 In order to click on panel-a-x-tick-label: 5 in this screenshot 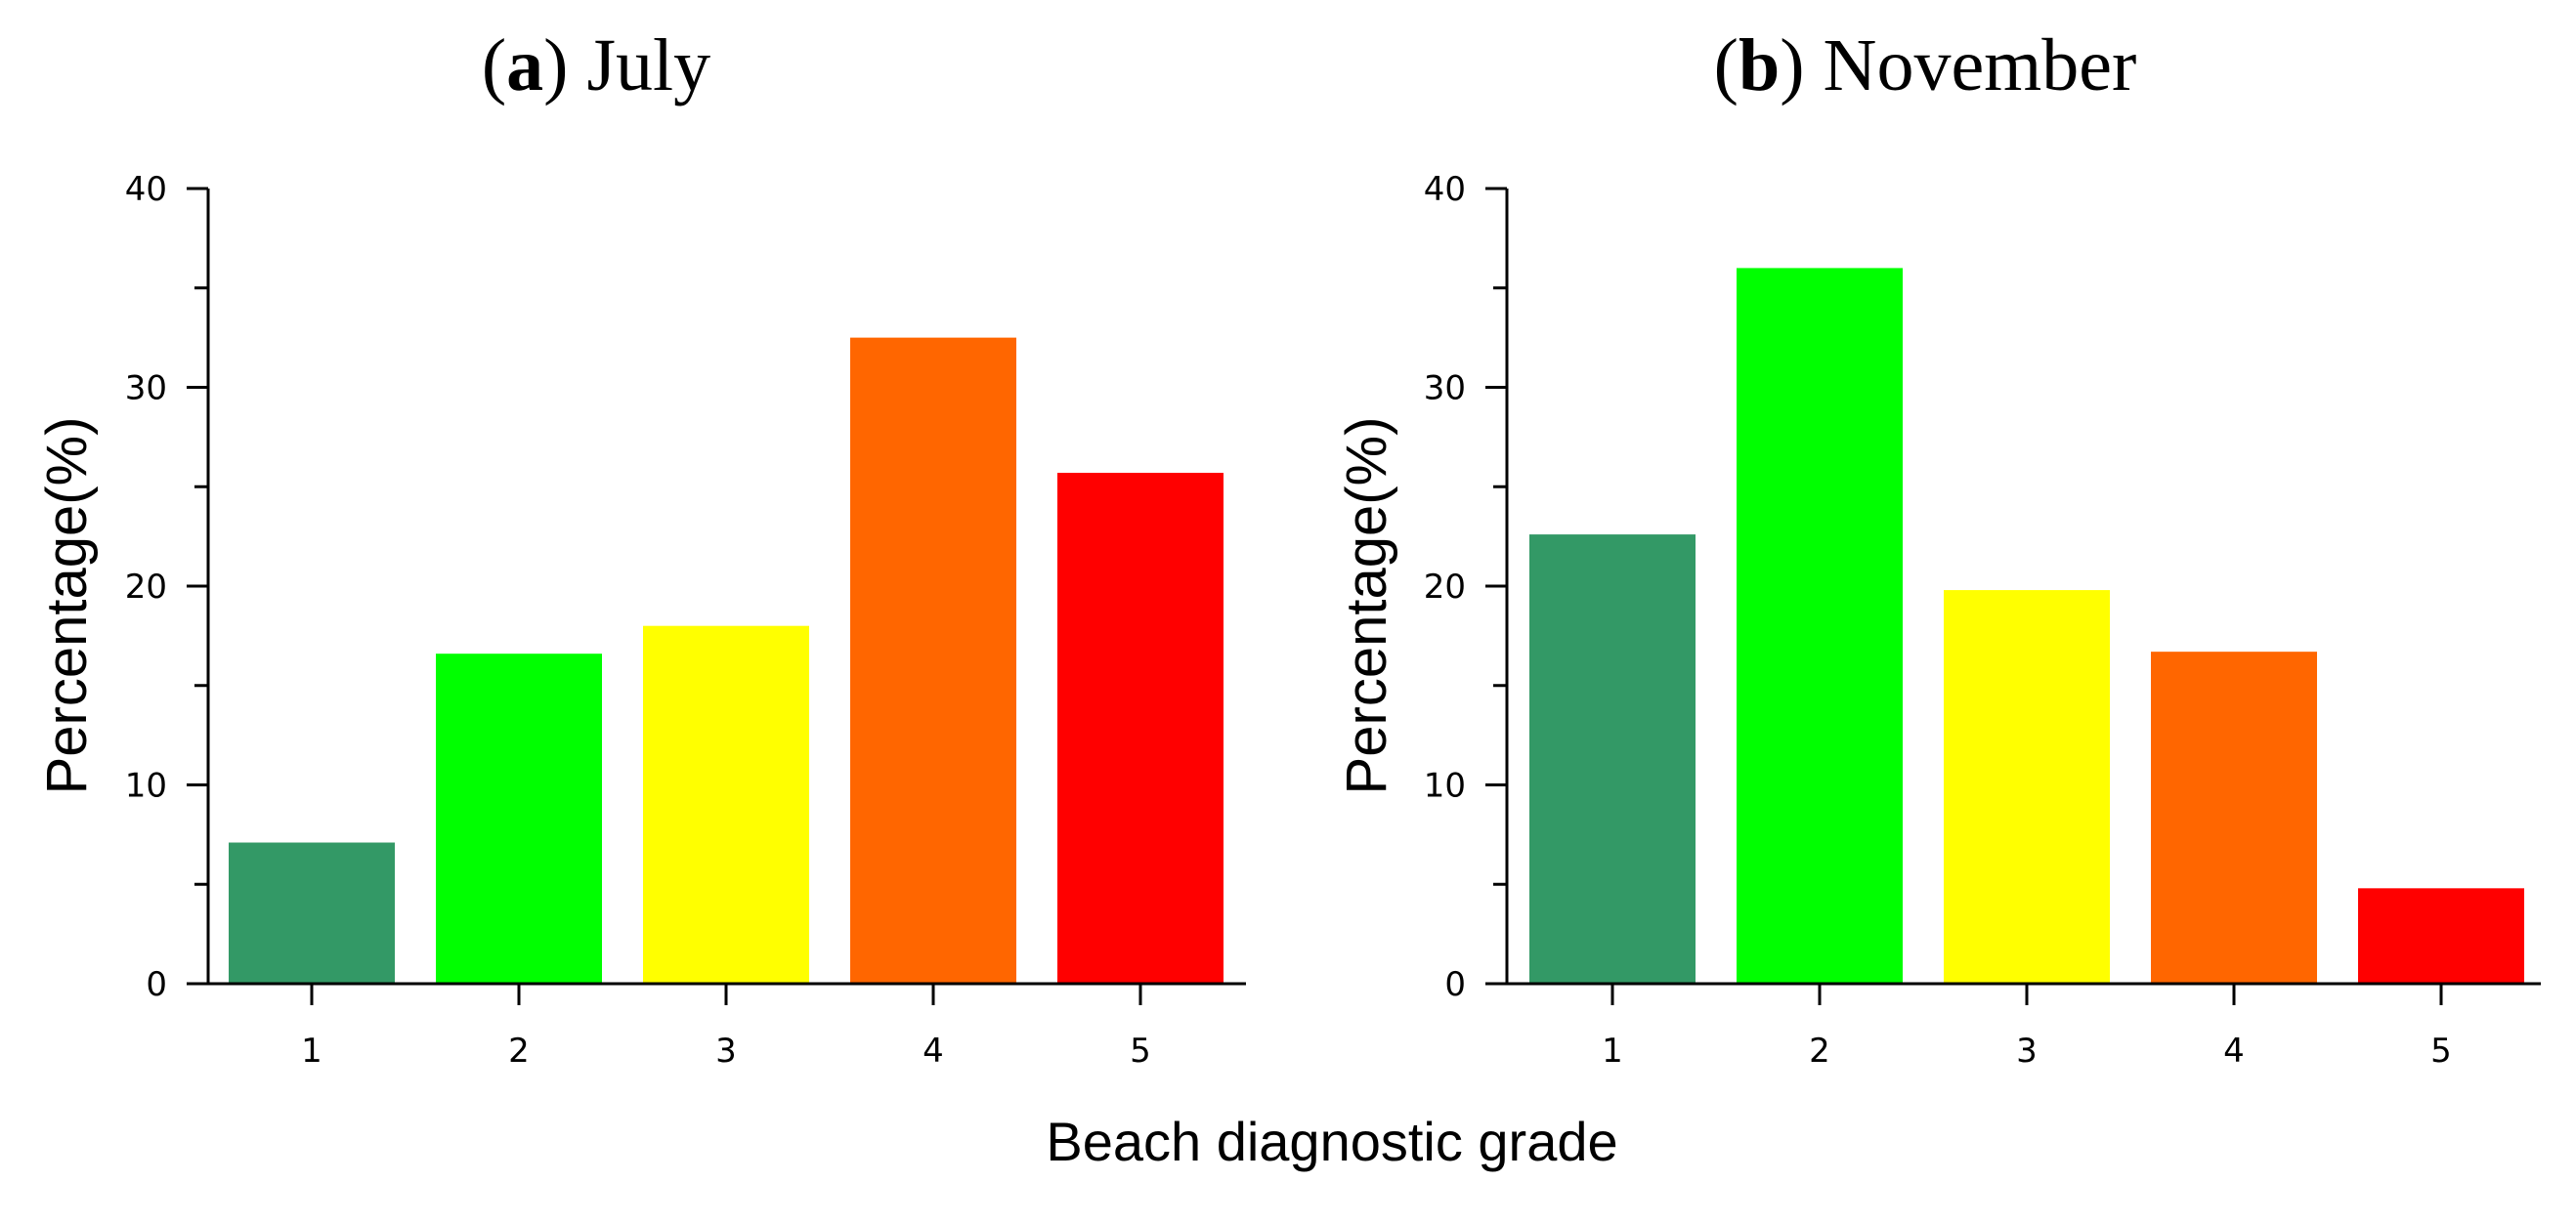, I will do `click(1140, 1051)`.